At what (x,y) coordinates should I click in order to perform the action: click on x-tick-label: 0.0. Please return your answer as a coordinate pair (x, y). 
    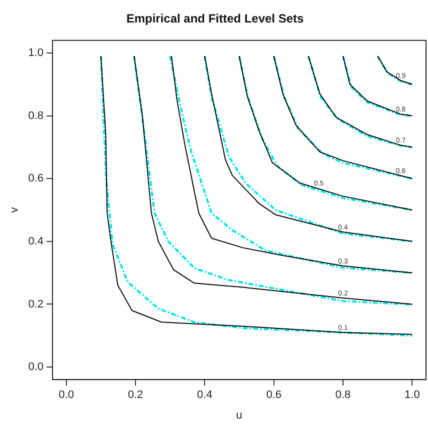
    Looking at the image, I should click on (66, 395).